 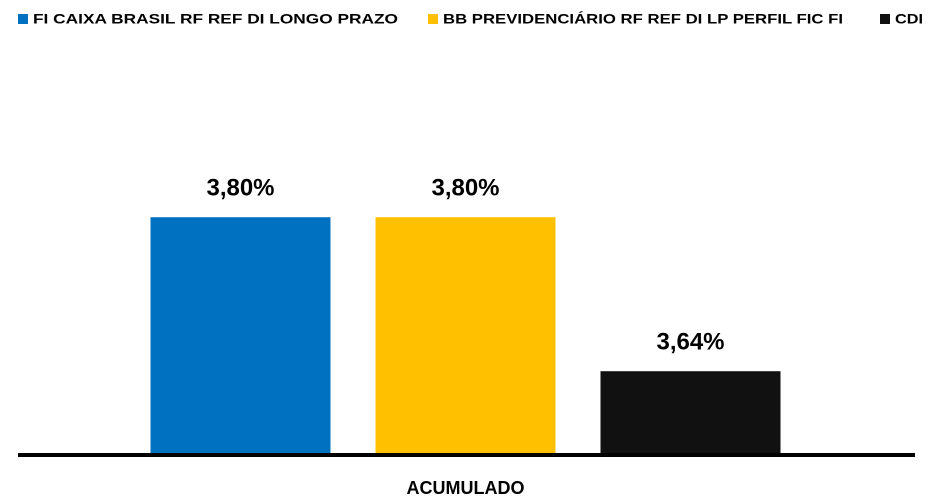 What do you see at coordinates (466, 488) in the screenshot?
I see `x-tick-label: ACUMULADO` at bounding box center [466, 488].